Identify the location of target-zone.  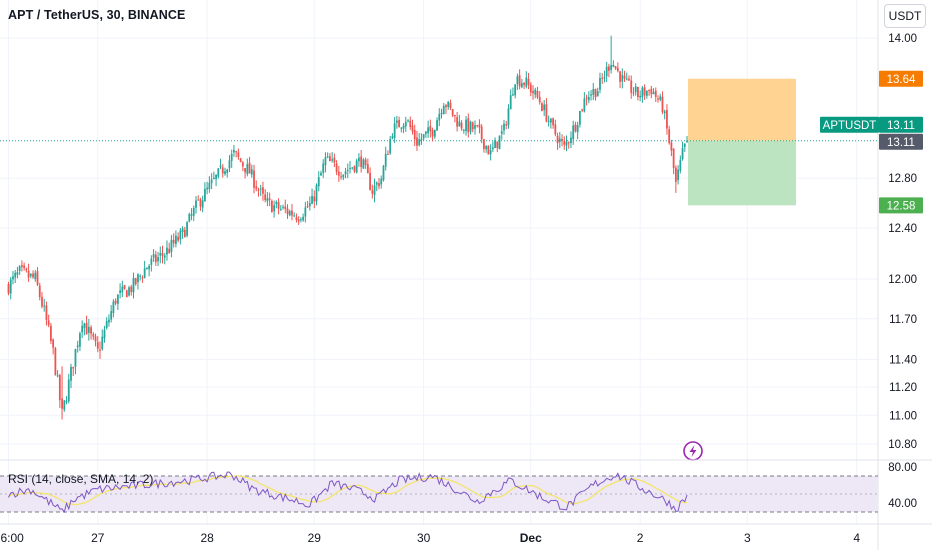
(742, 109).